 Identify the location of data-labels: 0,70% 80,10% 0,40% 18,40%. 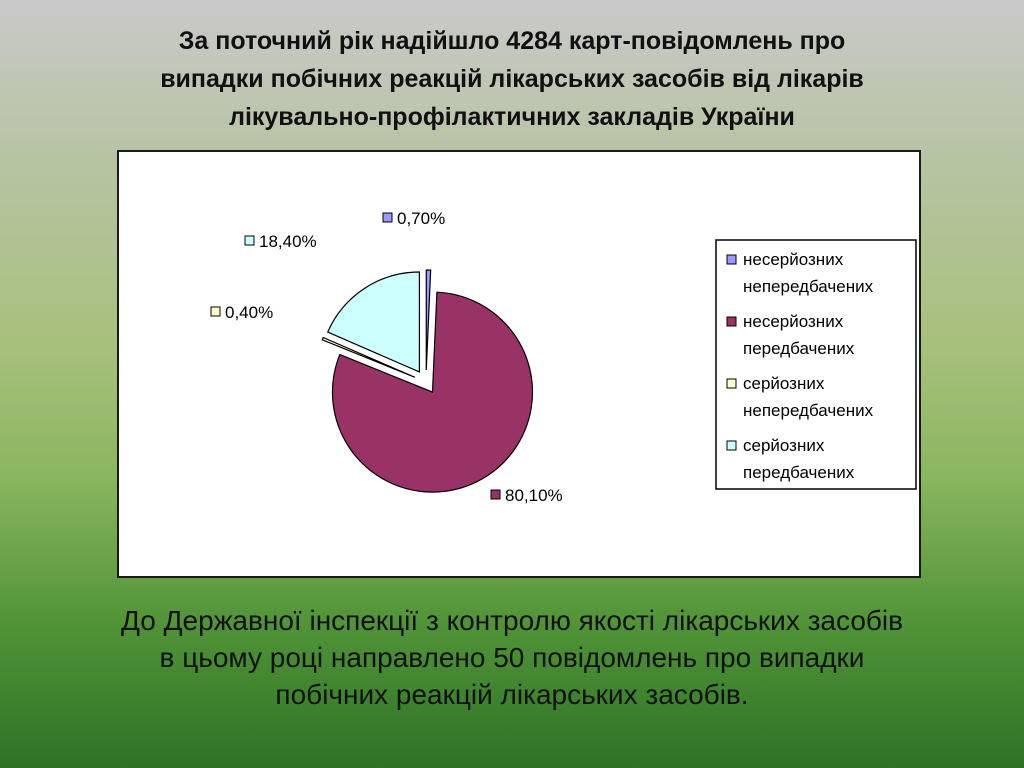
(386, 357).